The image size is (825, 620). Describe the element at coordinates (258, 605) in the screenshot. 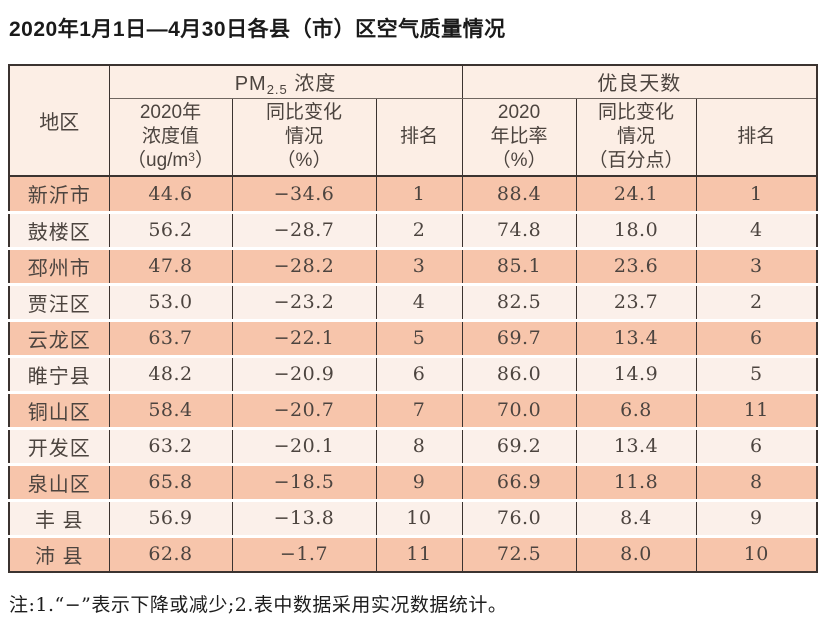

I see `footnote: 注:1.“−”表示下降或减少;2.表中数据采用实况数据统计。` at that location.